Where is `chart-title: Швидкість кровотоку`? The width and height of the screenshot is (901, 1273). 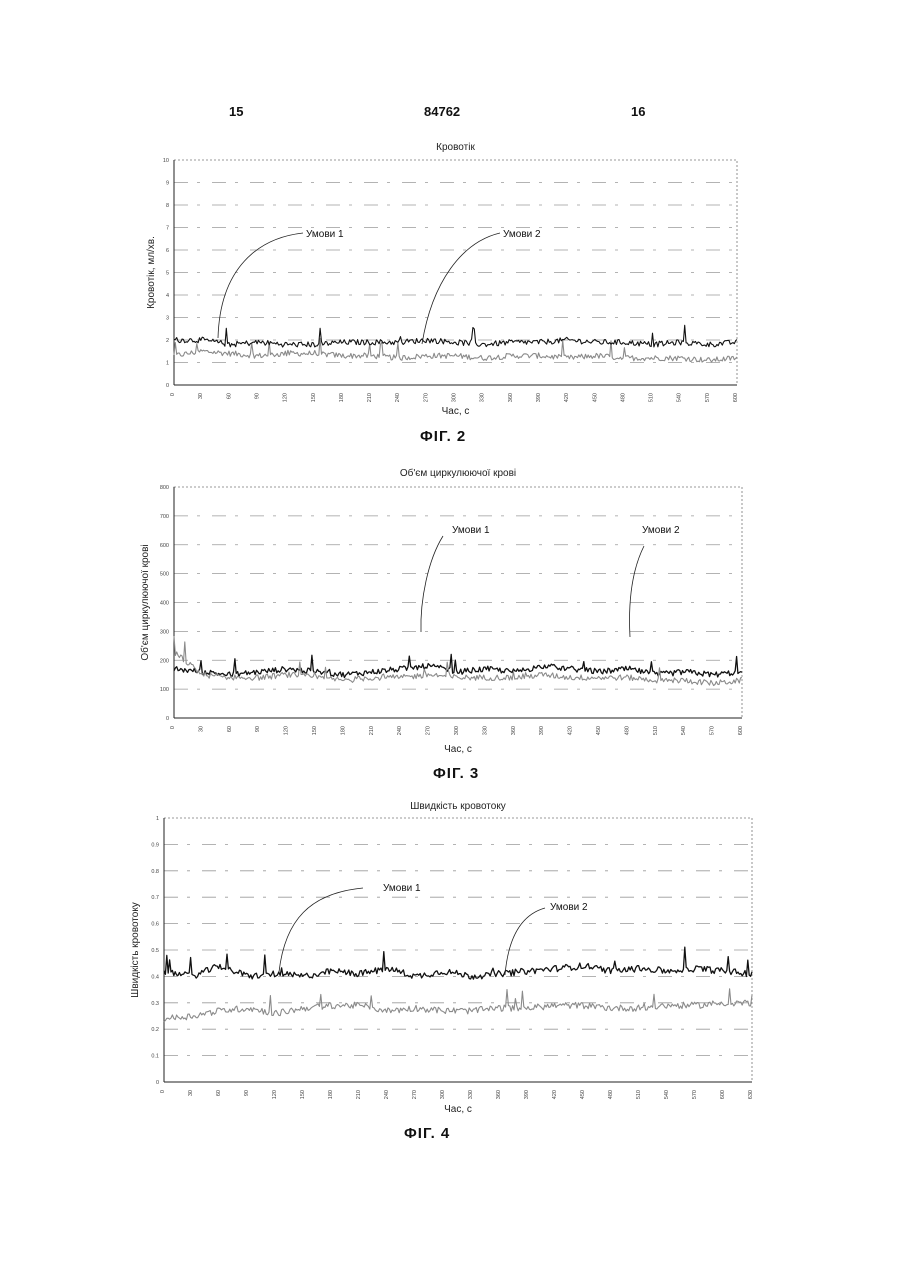
chart-title: Швидкість кровотоку is located at coordinates (458, 806).